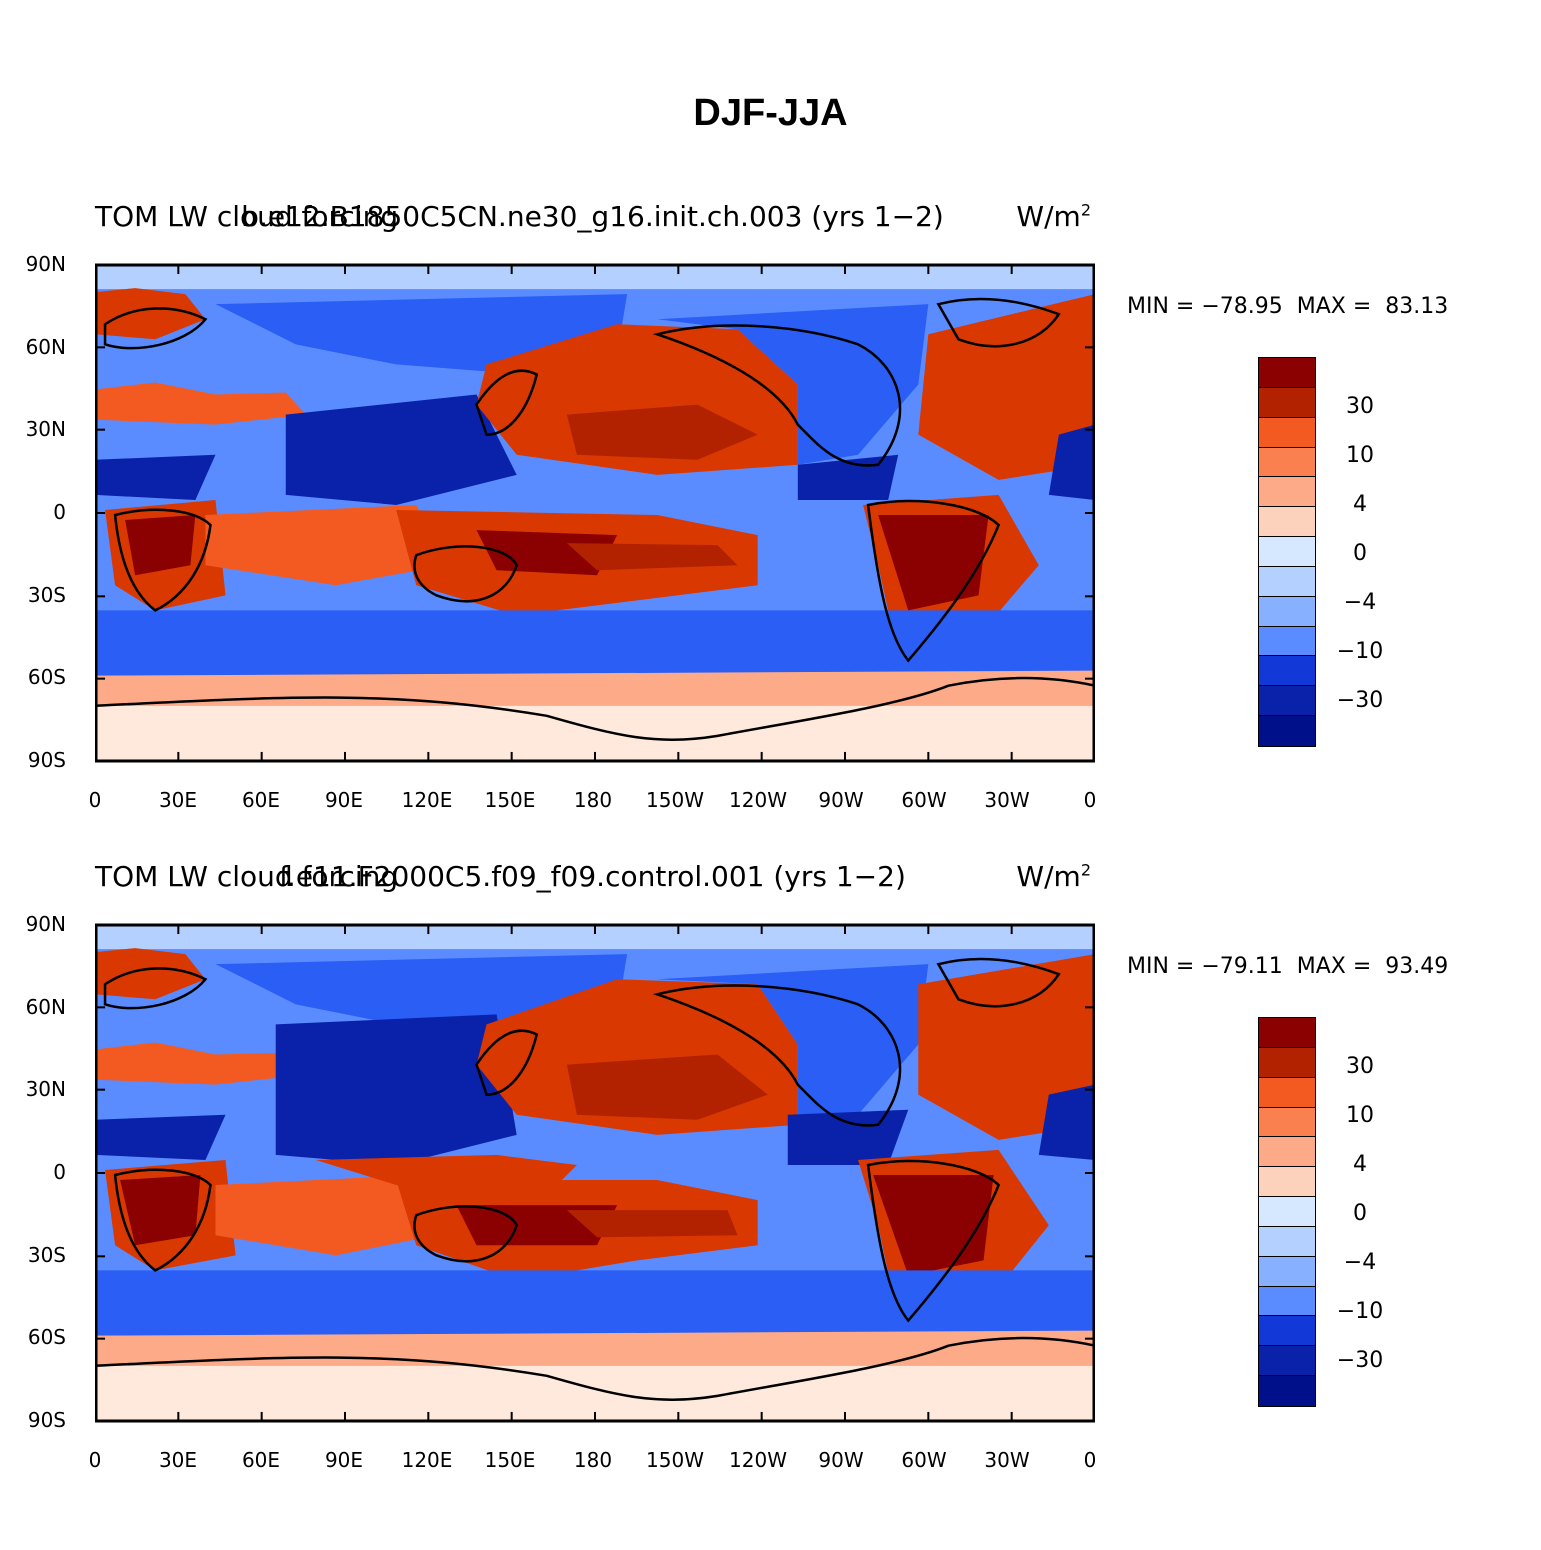 This screenshot has width=1541, height=1550. I want to click on lon-tick-label: 120W, so click(758, 1460).